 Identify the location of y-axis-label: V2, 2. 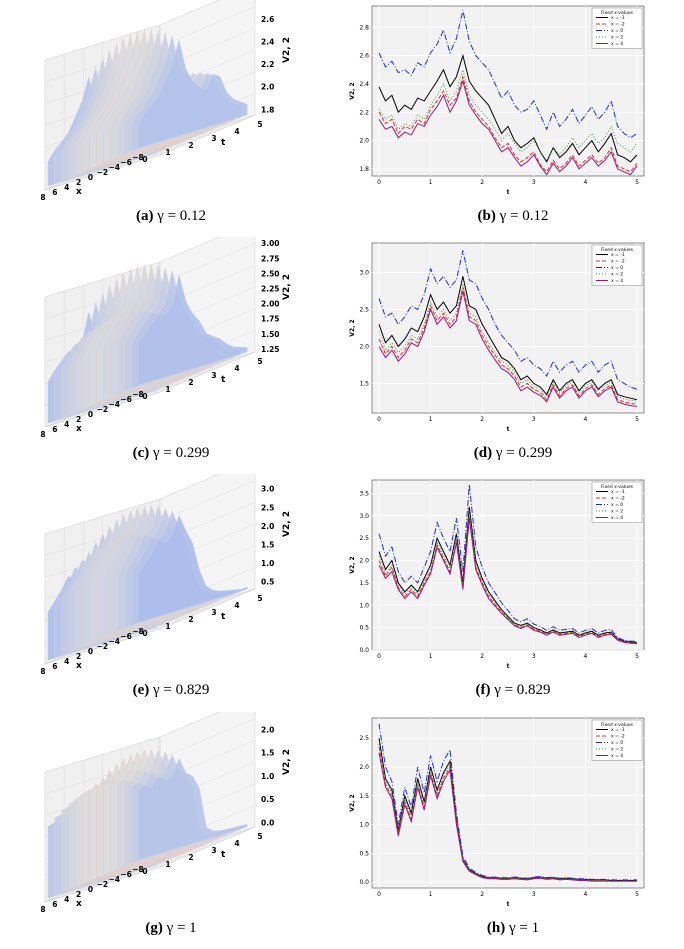
(352, 564).